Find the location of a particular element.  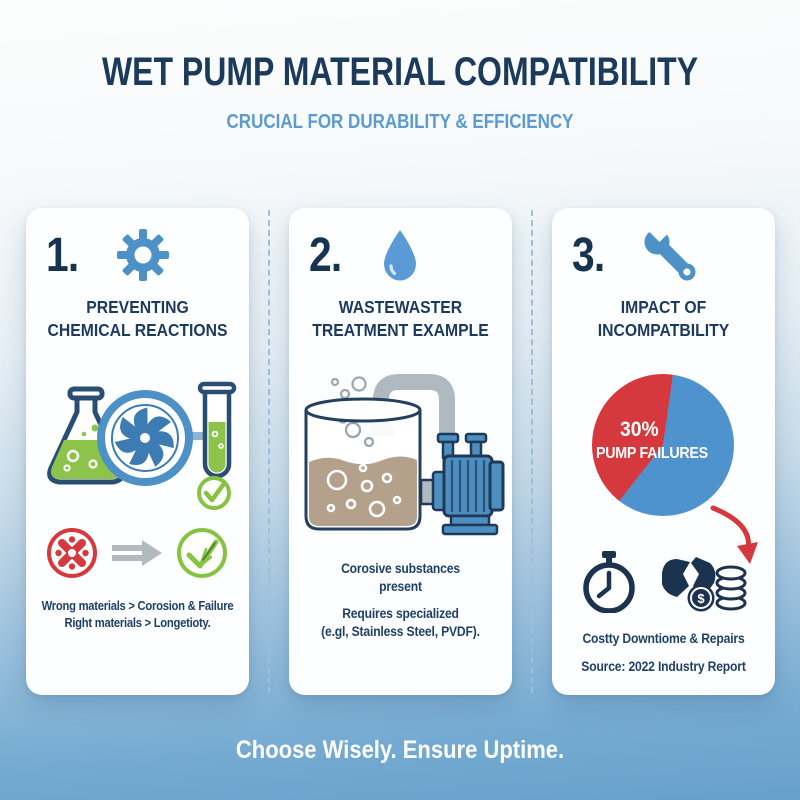

pump-icon is located at coordinates (462, 484).